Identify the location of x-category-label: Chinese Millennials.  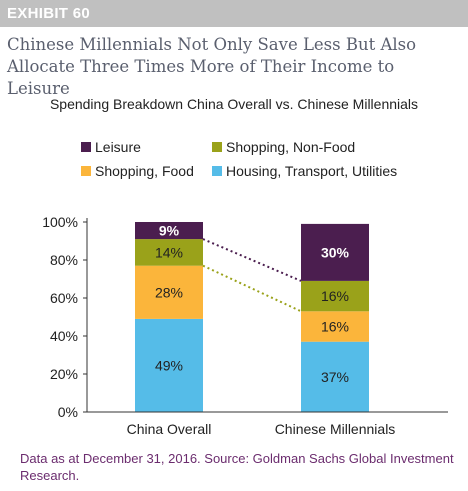
(335, 429).